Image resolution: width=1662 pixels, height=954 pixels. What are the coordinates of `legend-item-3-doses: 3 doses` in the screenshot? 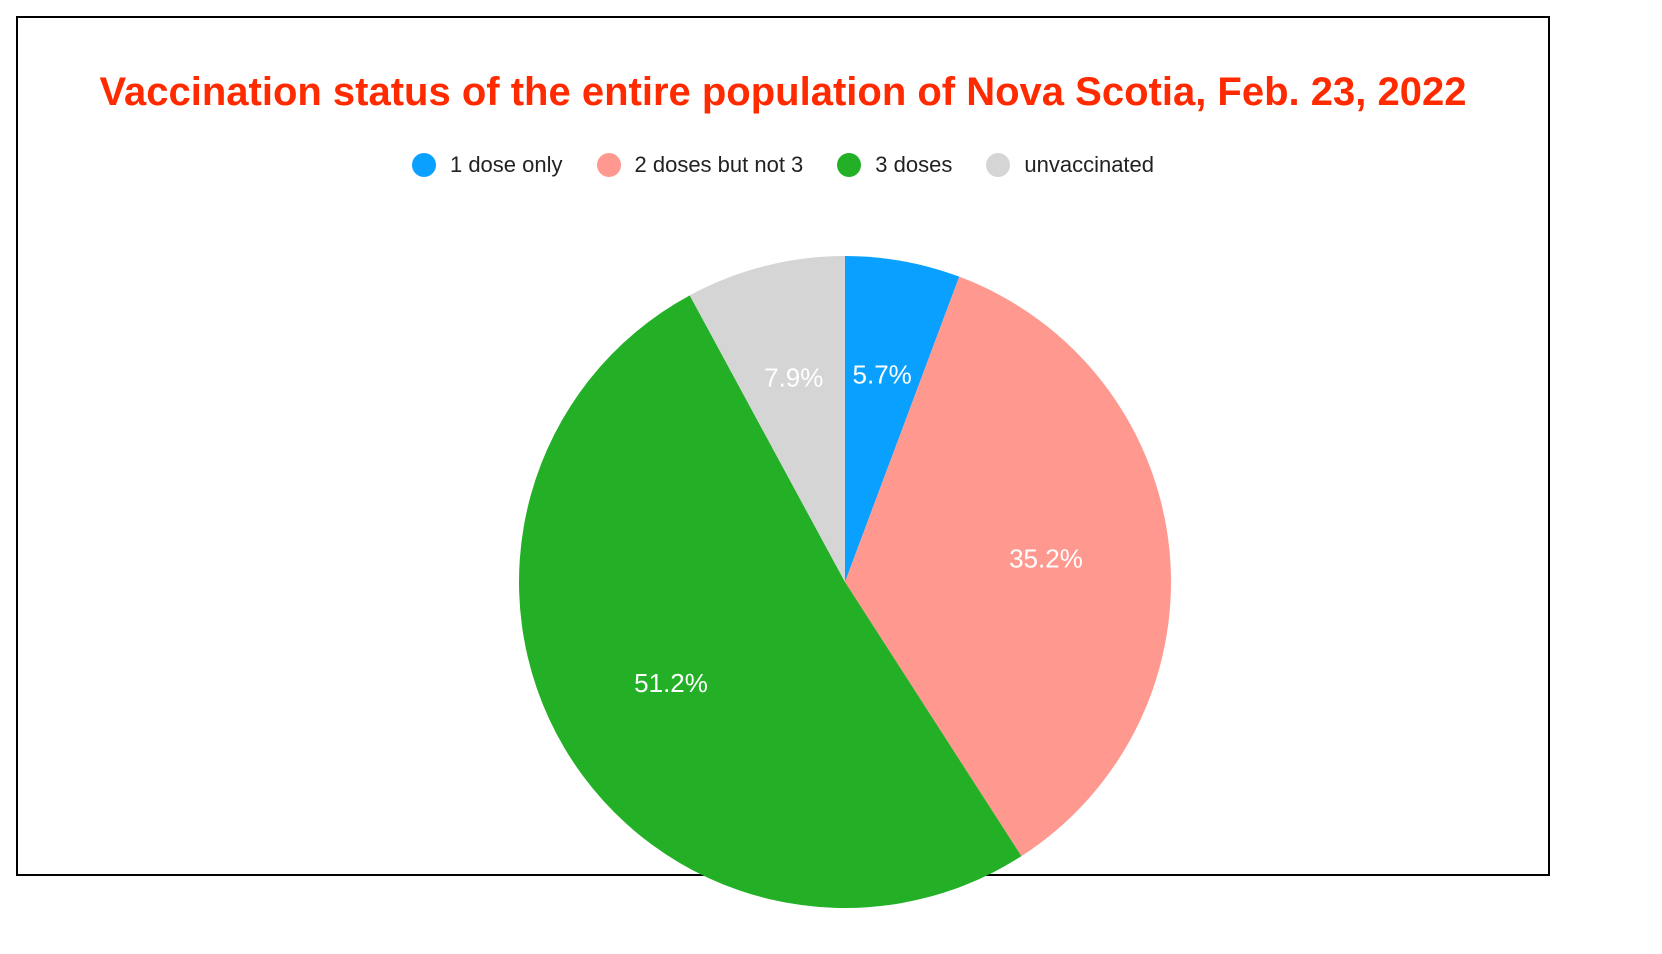 It's located at (894, 165).